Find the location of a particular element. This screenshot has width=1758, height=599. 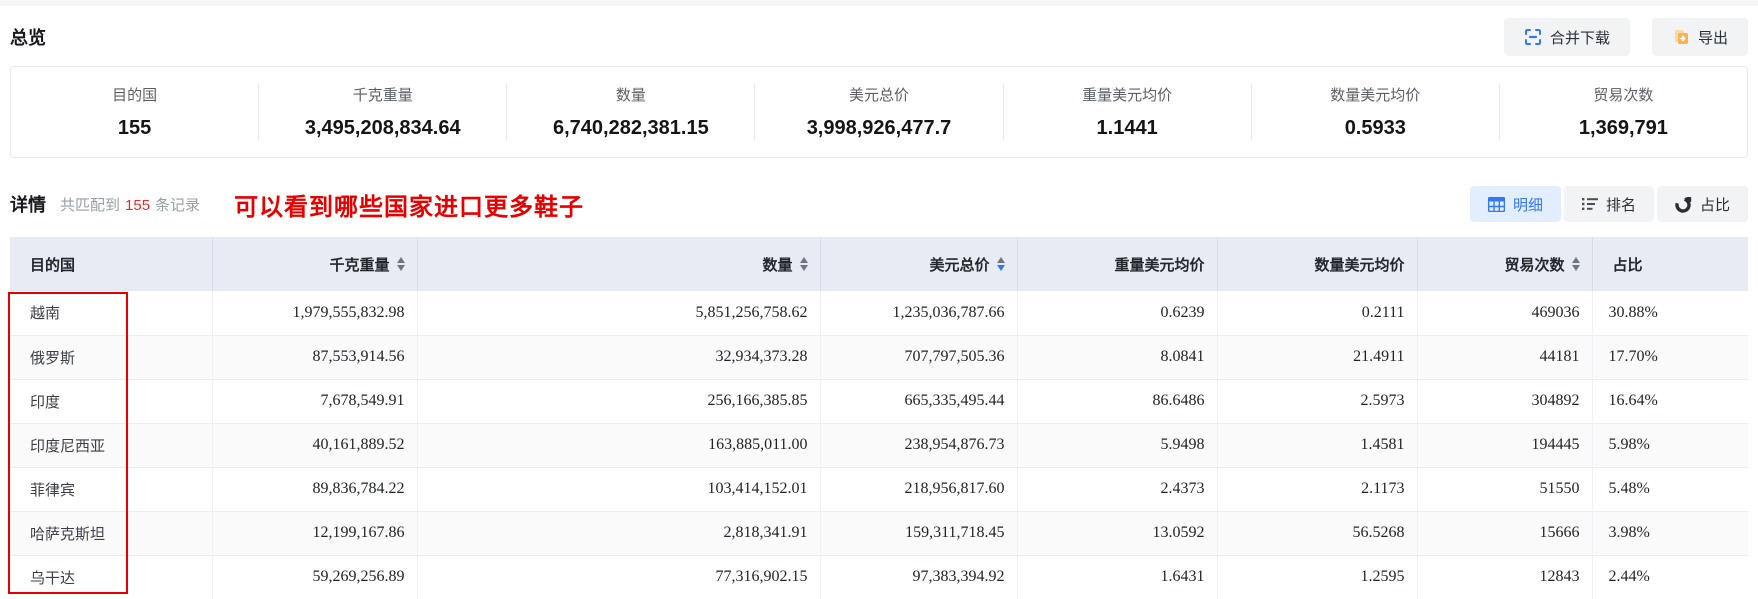

page-title: 总览 is located at coordinates (28, 38).